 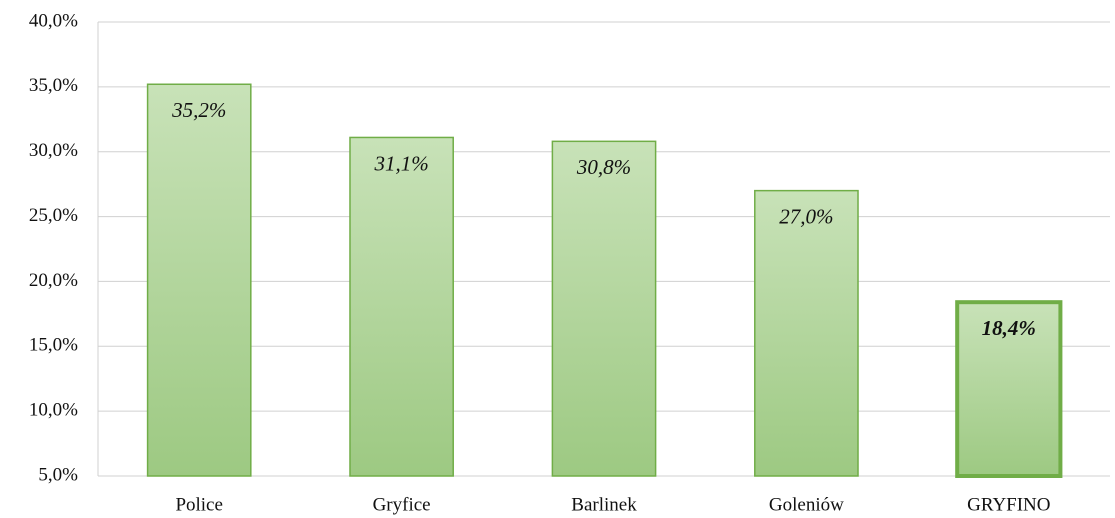 I want to click on y-tick-label: 5,0%, so click(x=58, y=474).